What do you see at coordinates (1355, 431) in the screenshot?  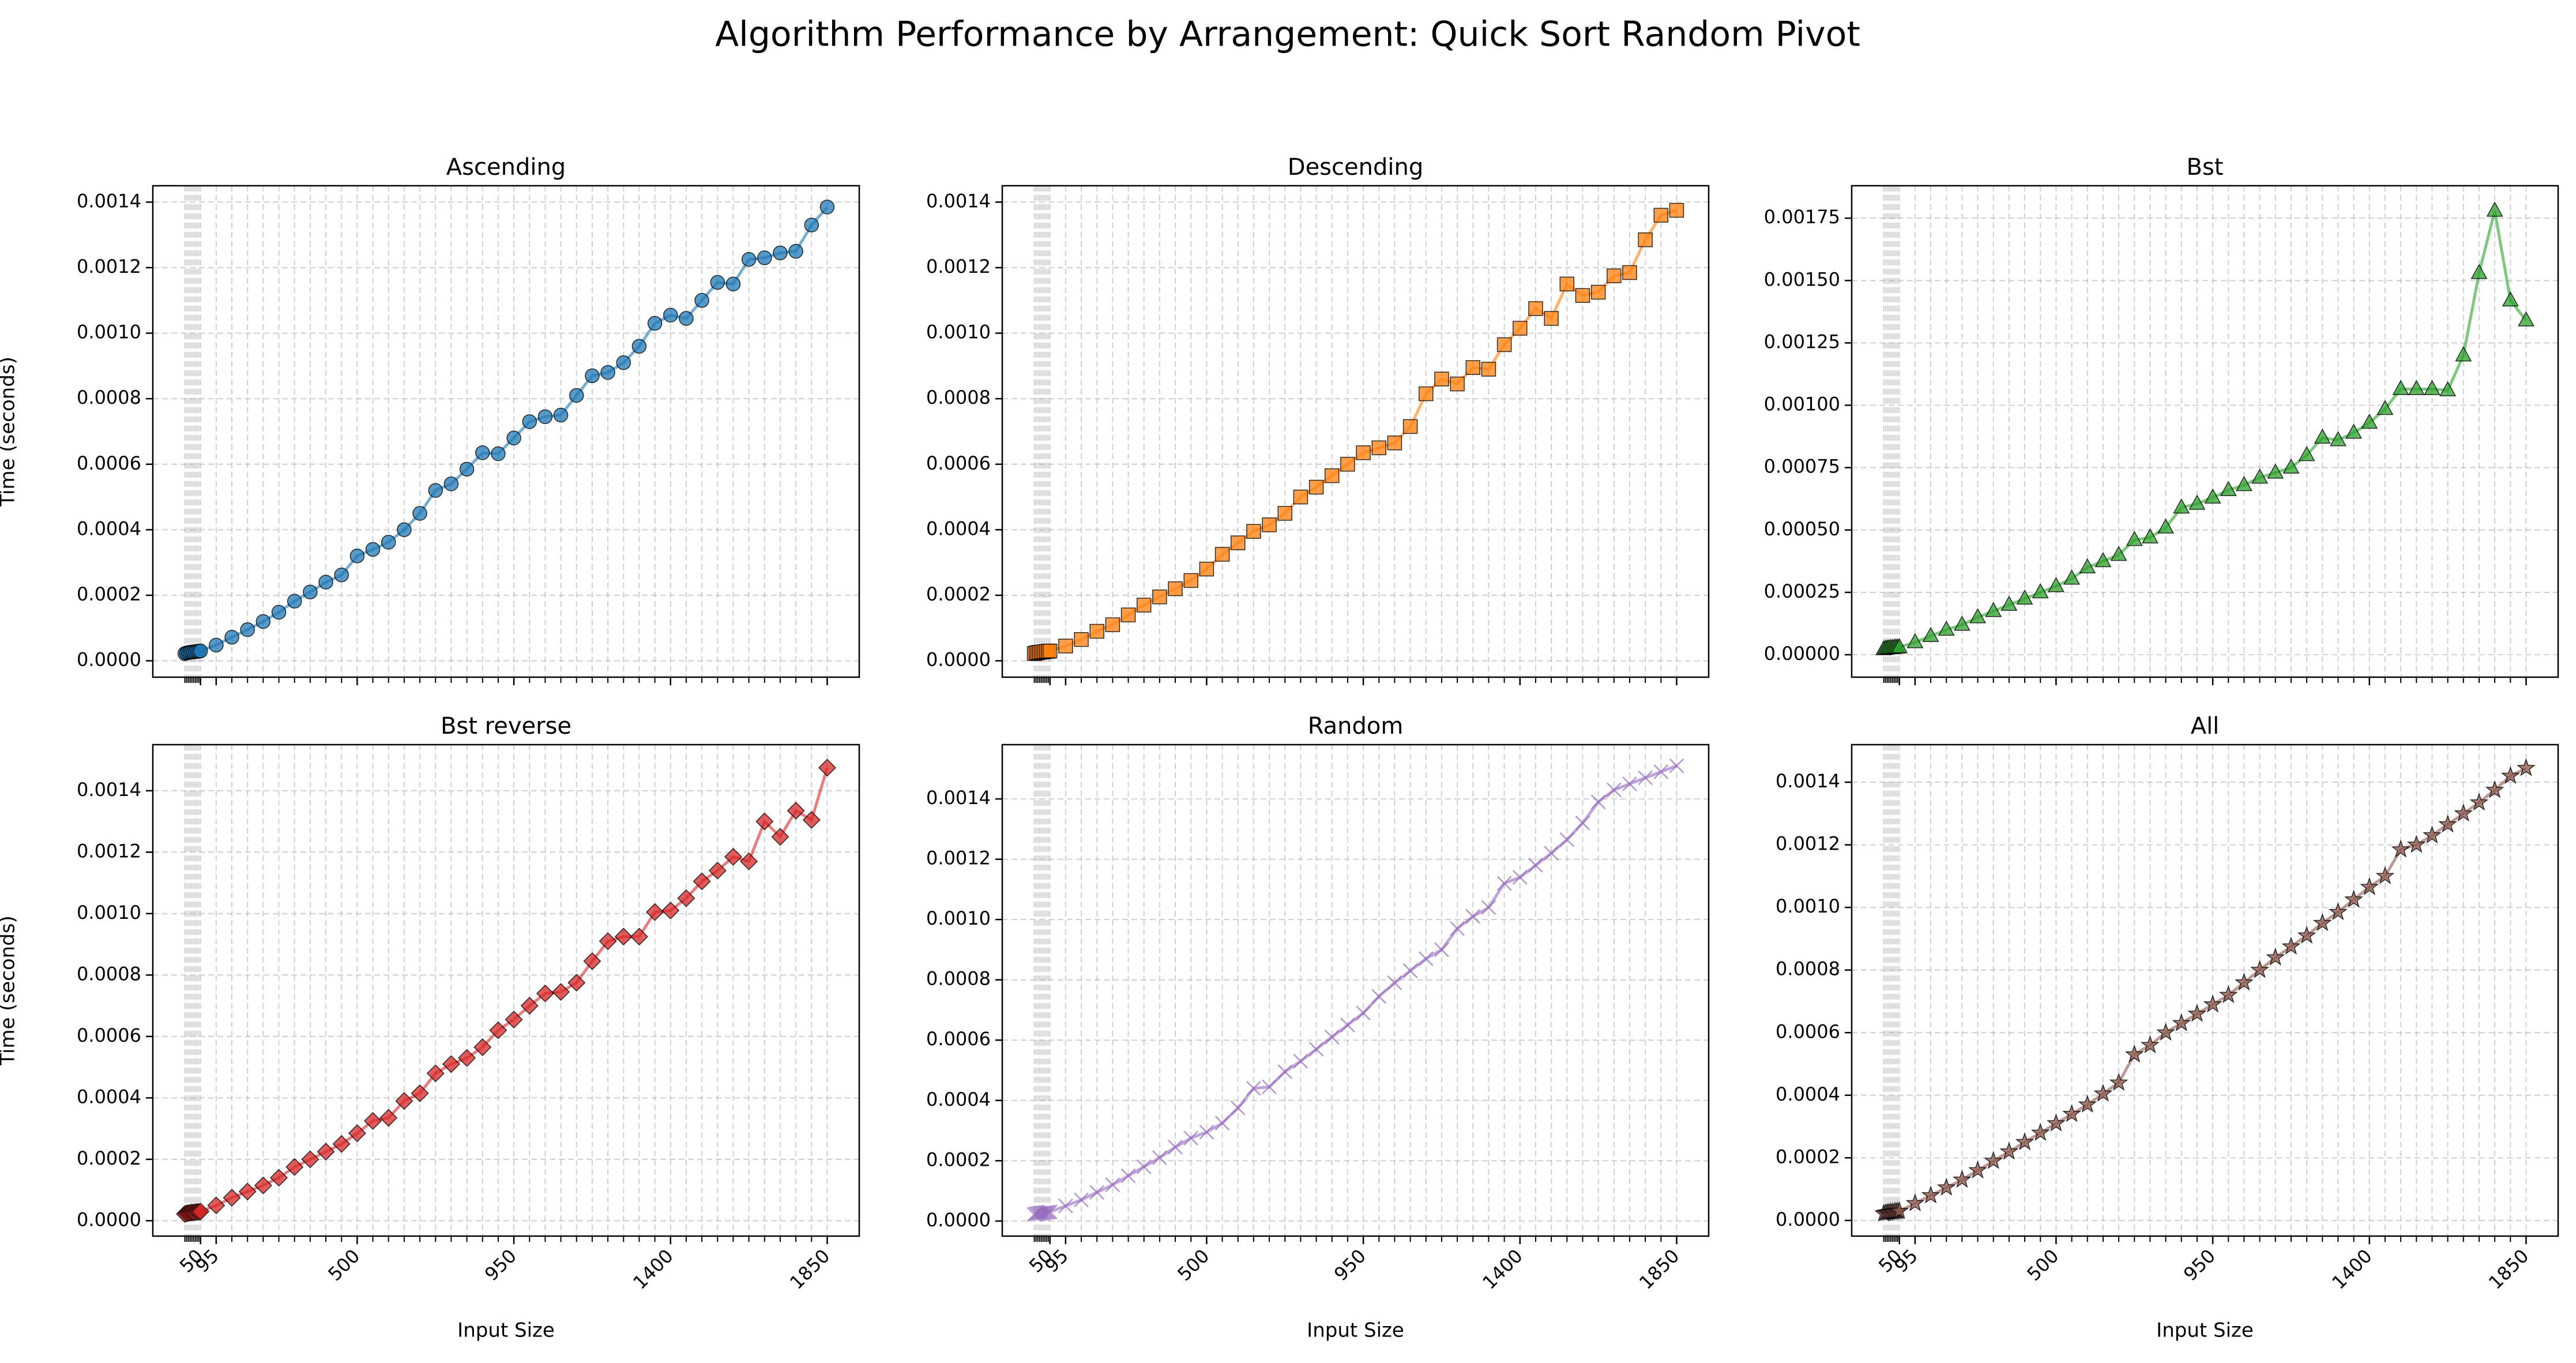 I see `axes-frame` at bounding box center [1355, 431].